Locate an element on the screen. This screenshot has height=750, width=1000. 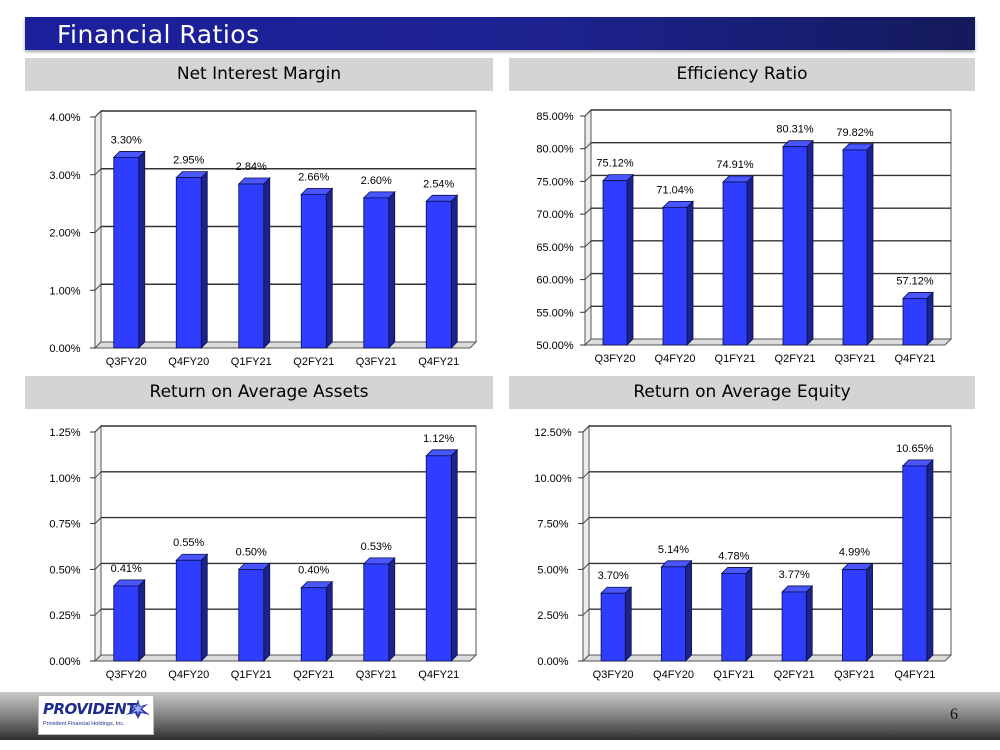
y-tick-label: 80.00% is located at coordinates (555, 150).